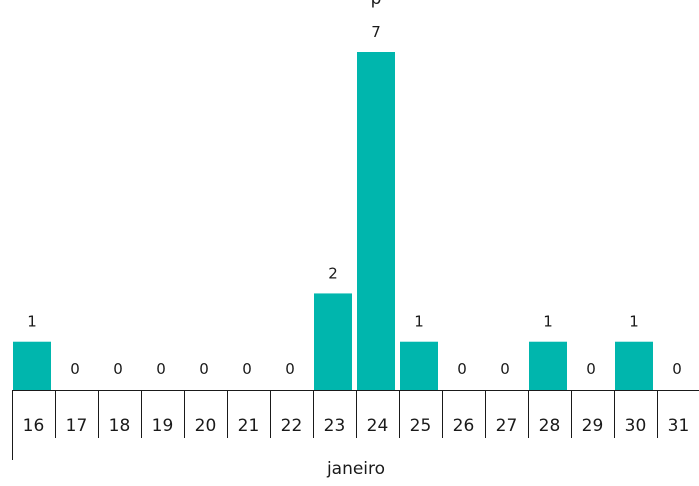 The image size is (699, 486). I want to click on data-label-25: 1, so click(419, 322).